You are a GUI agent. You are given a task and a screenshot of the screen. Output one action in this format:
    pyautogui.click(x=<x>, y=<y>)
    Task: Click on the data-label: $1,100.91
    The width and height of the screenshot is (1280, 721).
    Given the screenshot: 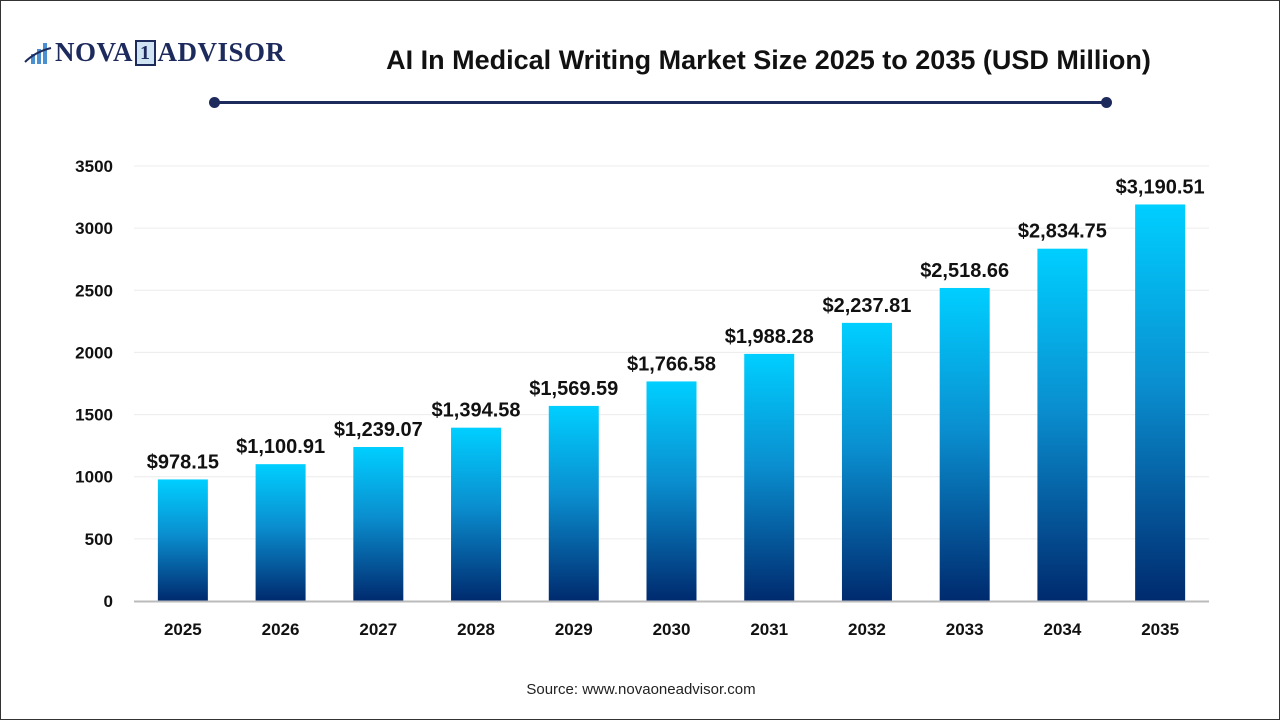 What is the action you would take?
    pyautogui.click(x=280, y=447)
    